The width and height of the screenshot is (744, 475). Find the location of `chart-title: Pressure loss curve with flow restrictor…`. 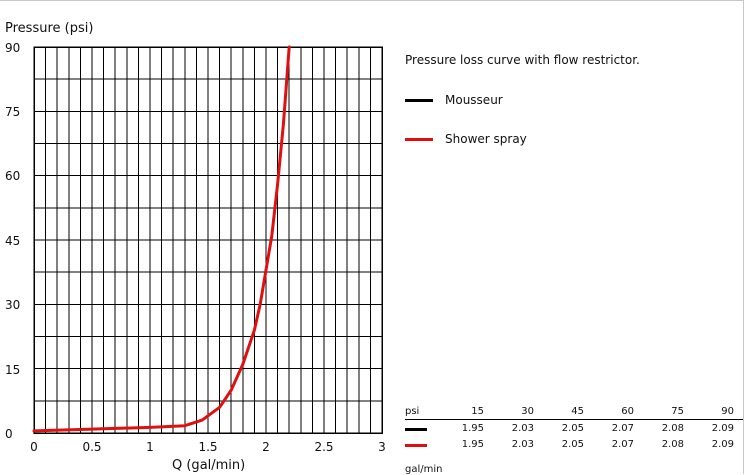

chart-title: Pressure loss curve with flow restrictor… is located at coordinates (522, 60).